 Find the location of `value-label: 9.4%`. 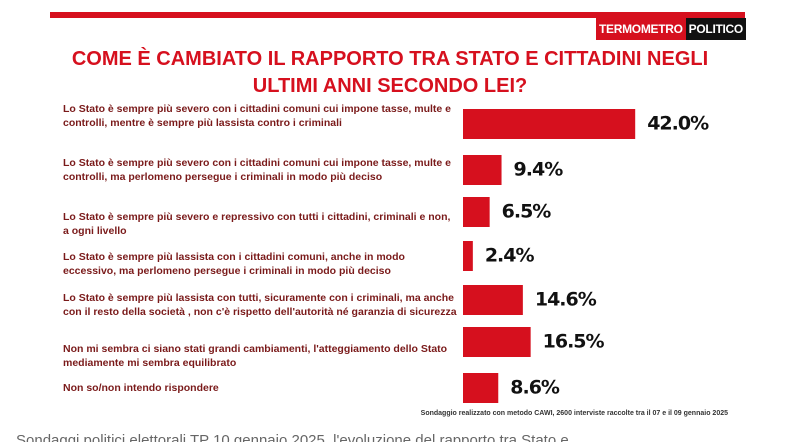

value-label: 9.4% is located at coordinates (539, 170).